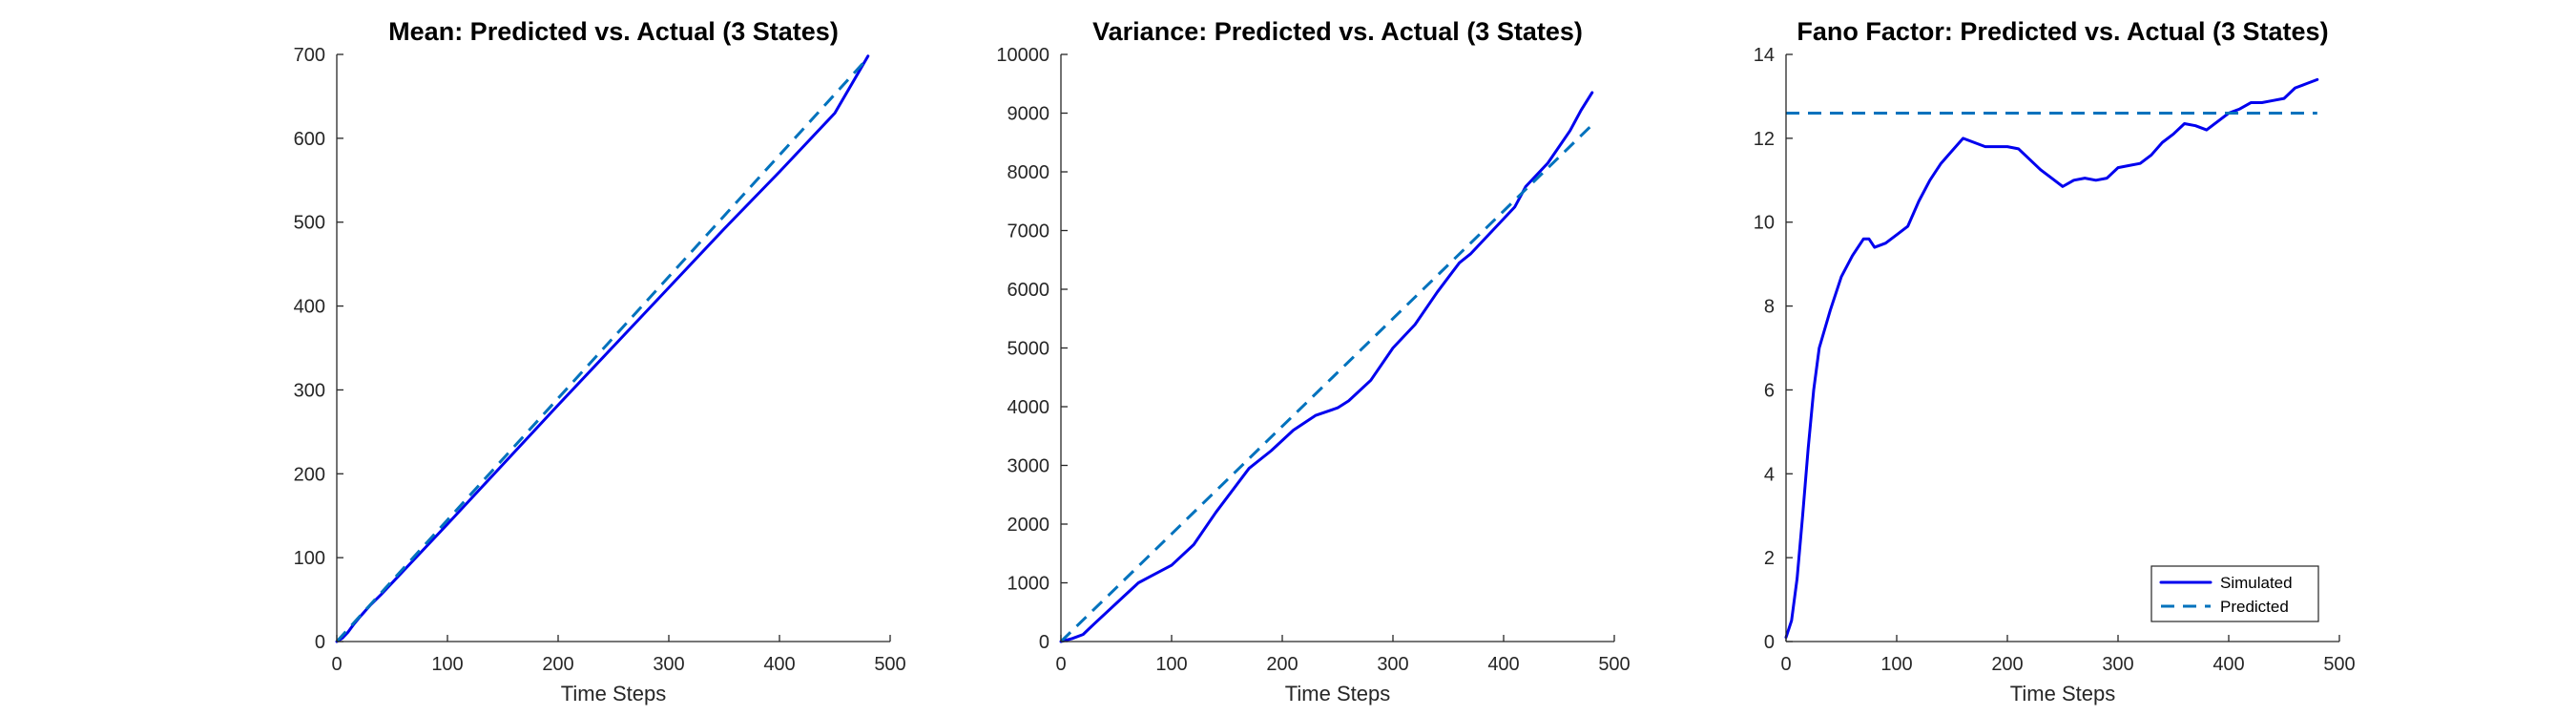 The width and height of the screenshot is (2576, 716). I want to click on y-tick-label: 7000, so click(1029, 231).